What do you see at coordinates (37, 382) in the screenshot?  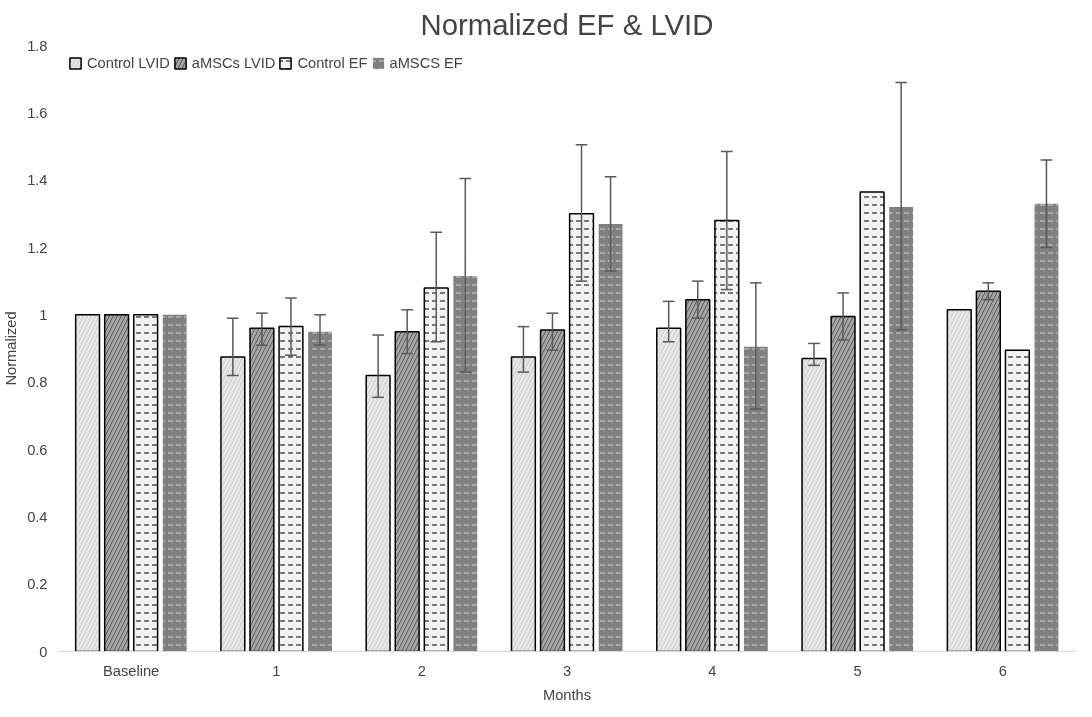 I see `y-tick-label: 0.8` at bounding box center [37, 382].